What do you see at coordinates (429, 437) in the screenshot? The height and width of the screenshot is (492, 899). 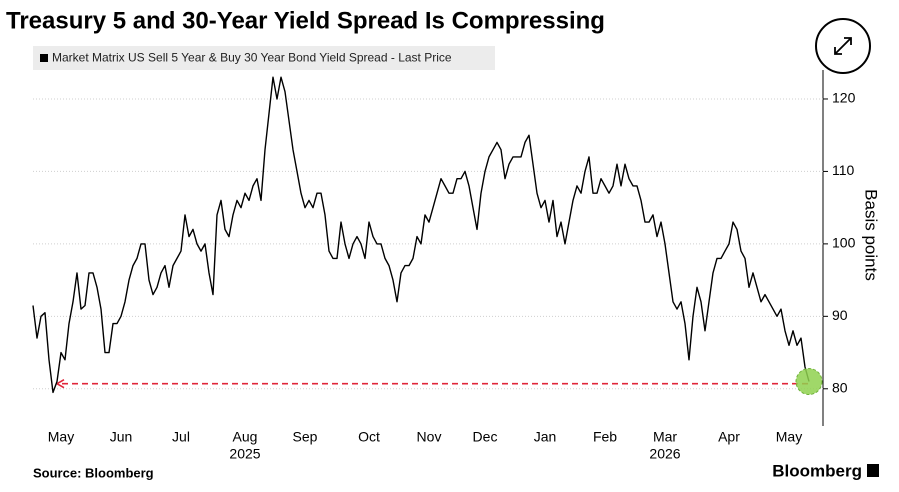 I see `x-tick-label: Nov` at bounding box center [429, 437].